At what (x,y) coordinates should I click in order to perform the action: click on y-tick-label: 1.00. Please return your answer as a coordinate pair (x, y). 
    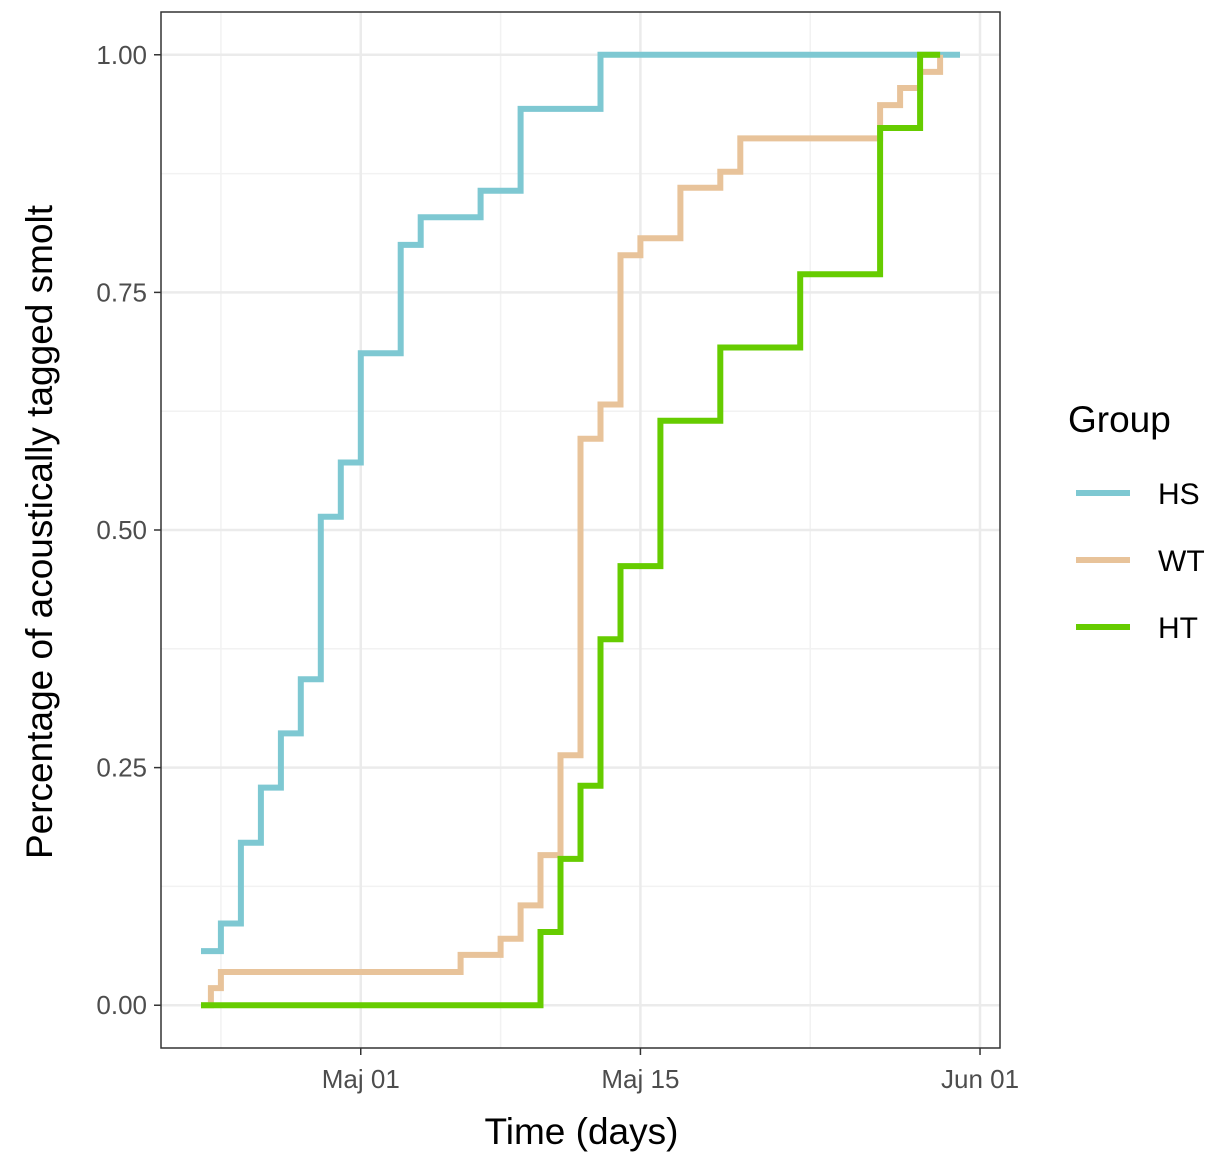
    Looking at the image, I should click on (121, 55).